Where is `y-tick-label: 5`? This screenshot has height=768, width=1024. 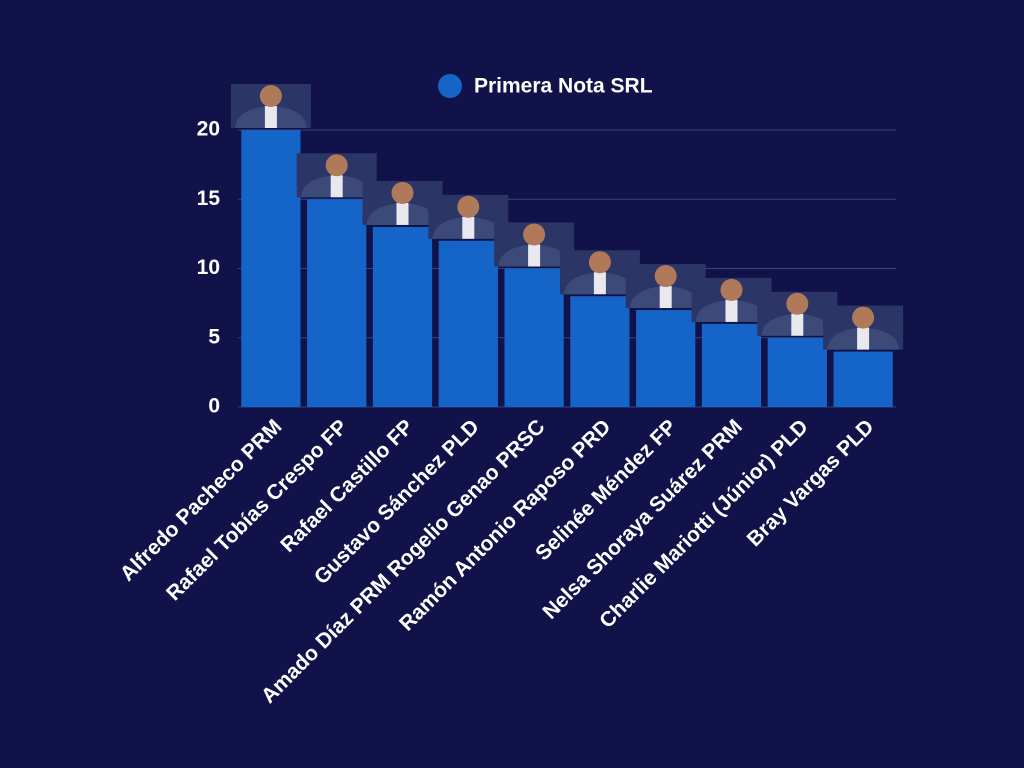
y-tick-label: 5 is located at coordinates (214, 336).